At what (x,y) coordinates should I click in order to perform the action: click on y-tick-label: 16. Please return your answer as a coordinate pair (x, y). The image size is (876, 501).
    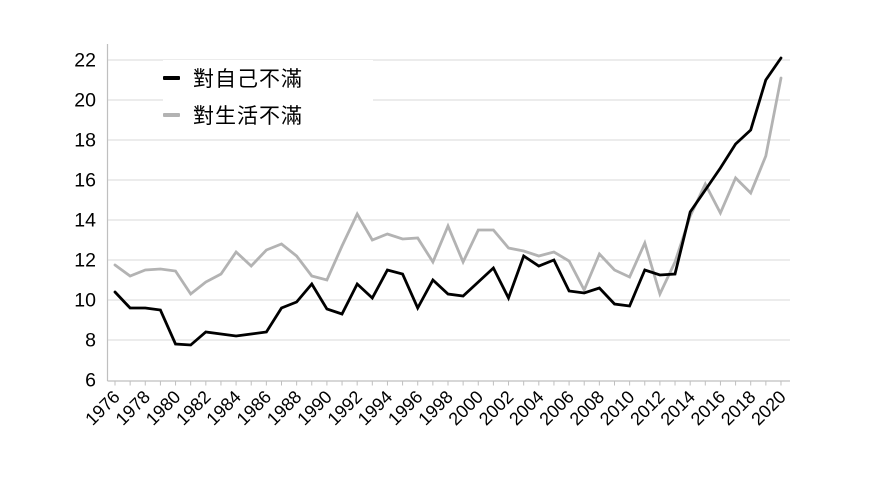
    Looking at the image, I should click on (85, 181).